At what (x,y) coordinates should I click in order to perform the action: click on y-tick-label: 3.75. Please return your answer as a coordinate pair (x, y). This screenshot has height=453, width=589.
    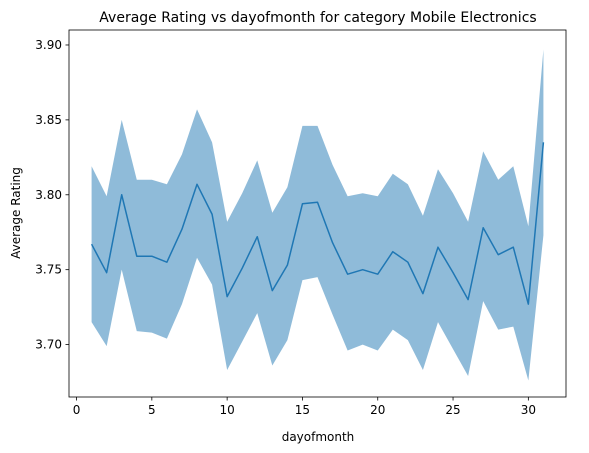
    Looking at the image, I should click on (48, 270).